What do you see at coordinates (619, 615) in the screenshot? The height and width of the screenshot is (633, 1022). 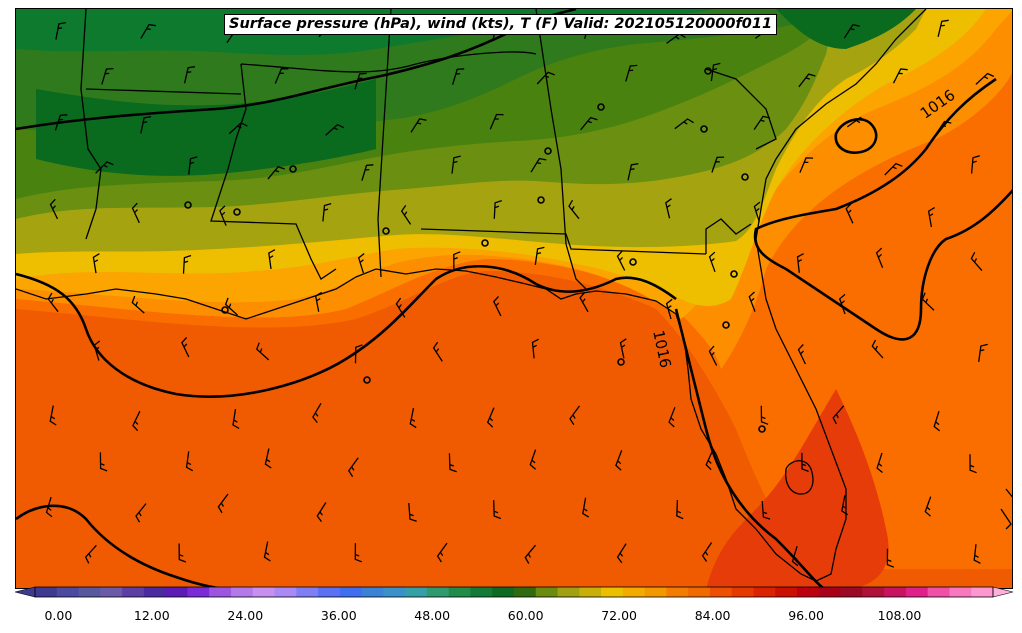 I see `colorbar-tick-label: 72.00` at bounding box center [619, 615].